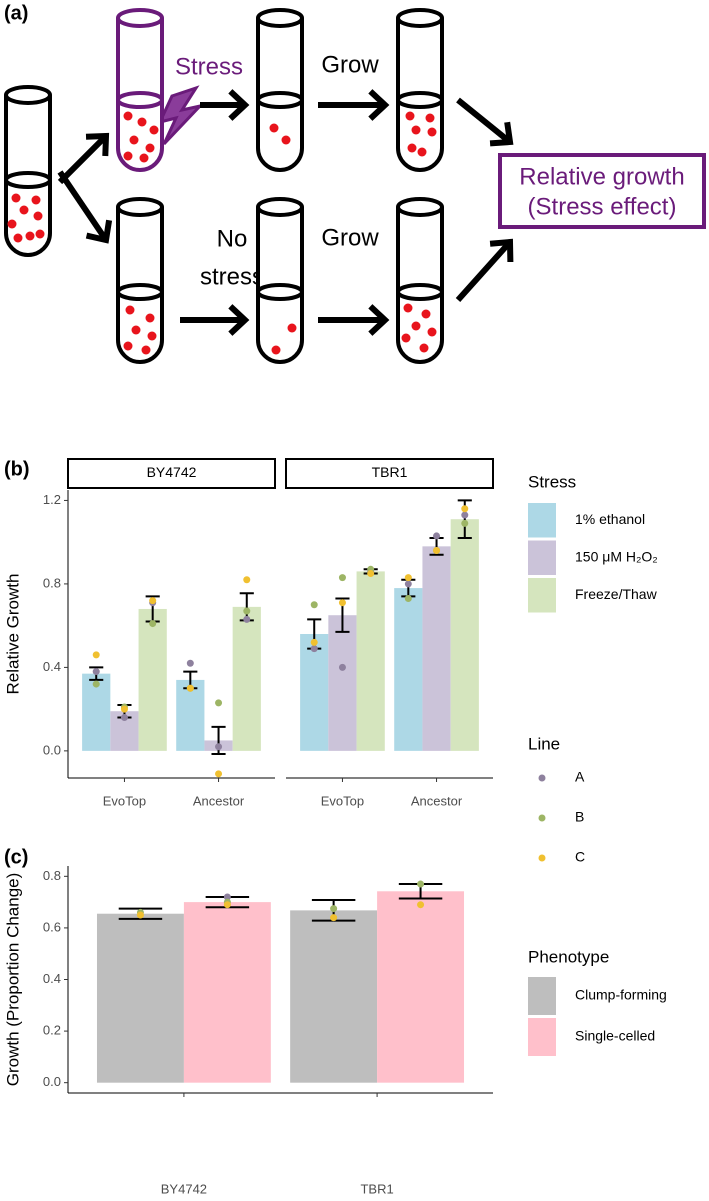 This screenshot has height=1201, width=709. I want to click on legend-label: 150 μM H₂O₂, so click(616, 556).